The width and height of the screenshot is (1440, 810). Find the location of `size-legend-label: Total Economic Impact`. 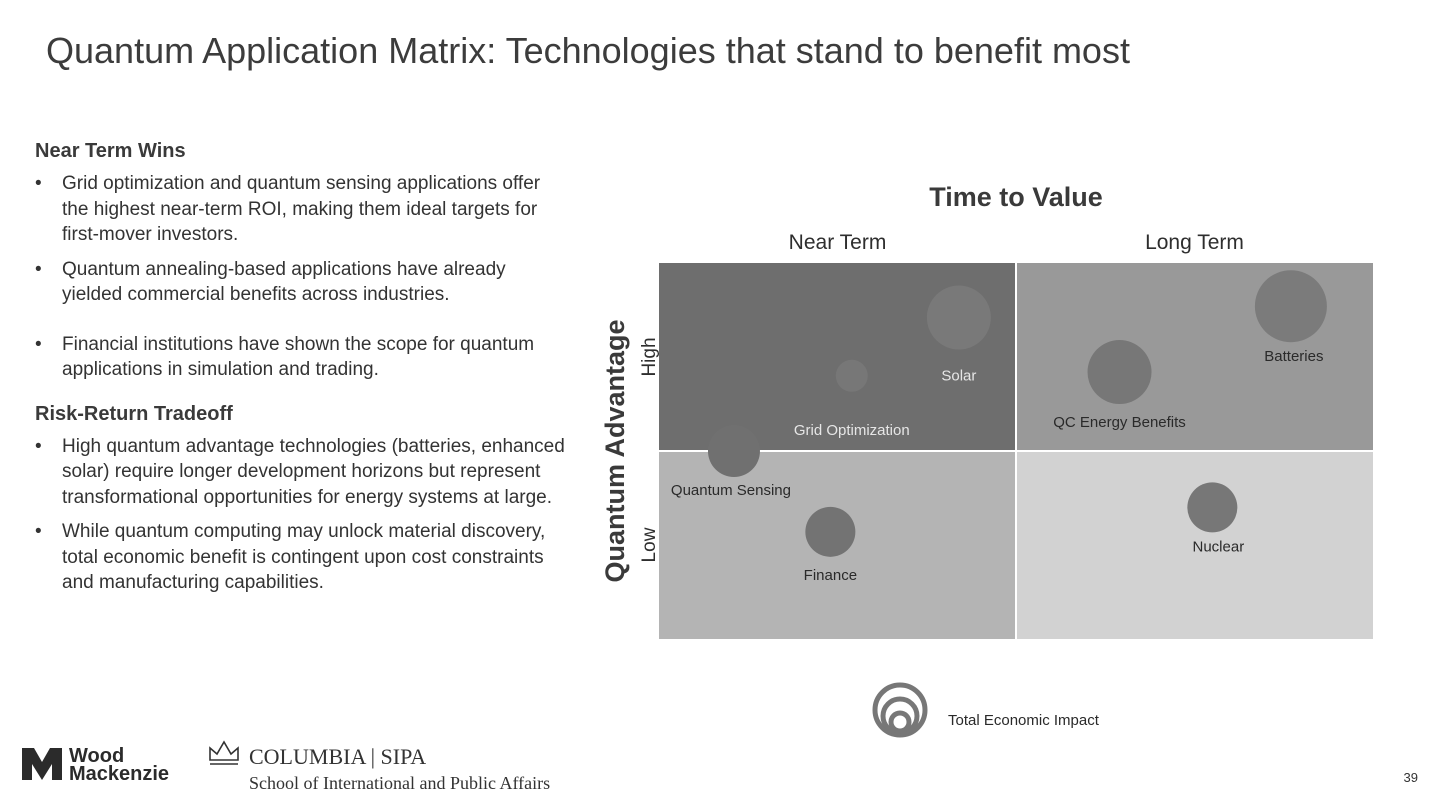

size-legend-label: Total Economic Impact is located at coordinates (1024, 720).